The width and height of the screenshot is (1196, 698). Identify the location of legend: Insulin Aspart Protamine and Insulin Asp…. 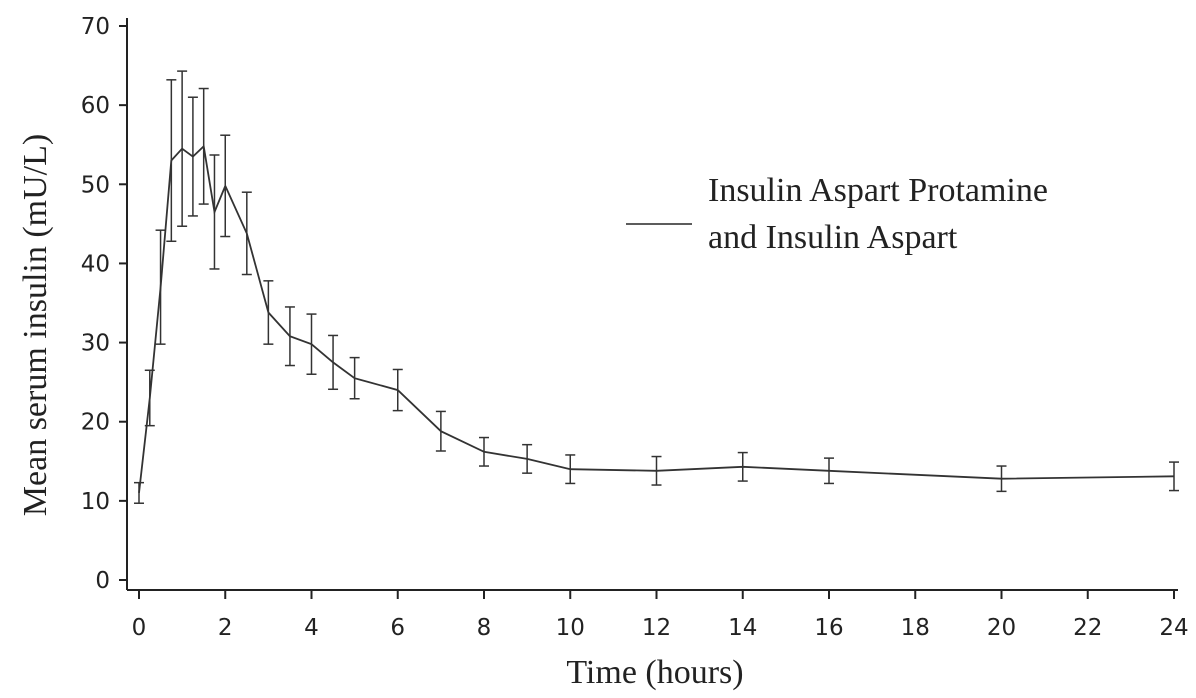
(837, 214).